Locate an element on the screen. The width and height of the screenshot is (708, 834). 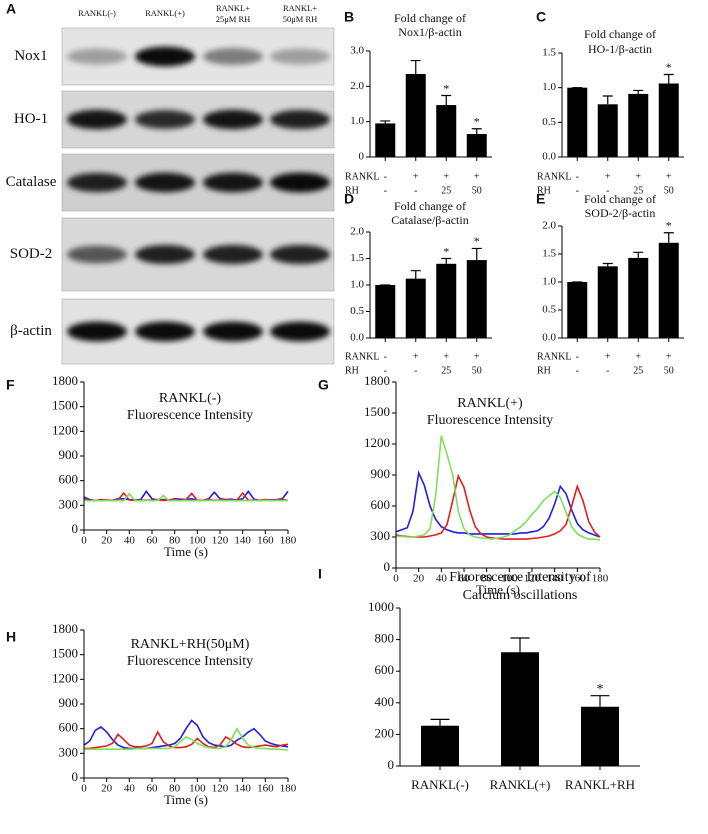
x-tick-label: RANKL(-) is located at coordinates (440, 784).